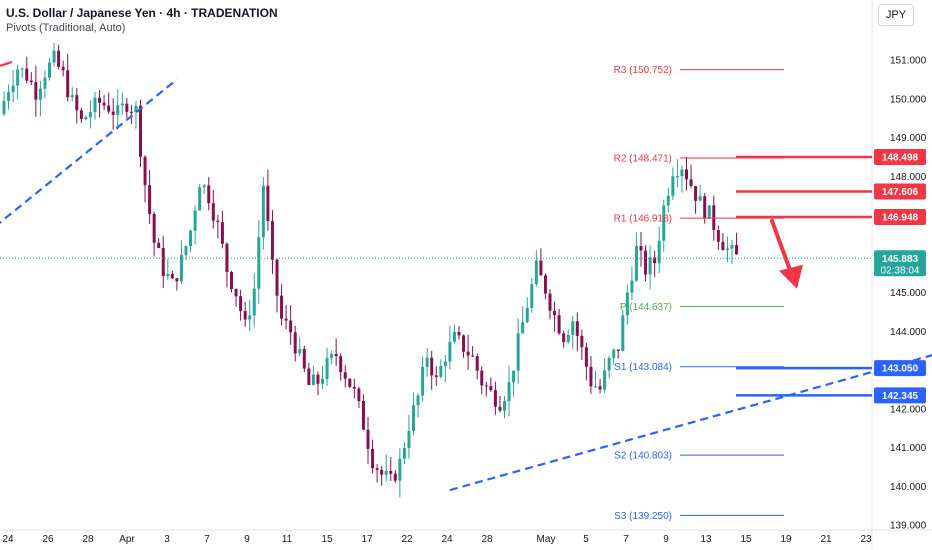 This screenshot has height=550, width=932. What do you see at coordinates (89, 151) in the screenshot?
I see `trendline` at bounding box center [89, 151].